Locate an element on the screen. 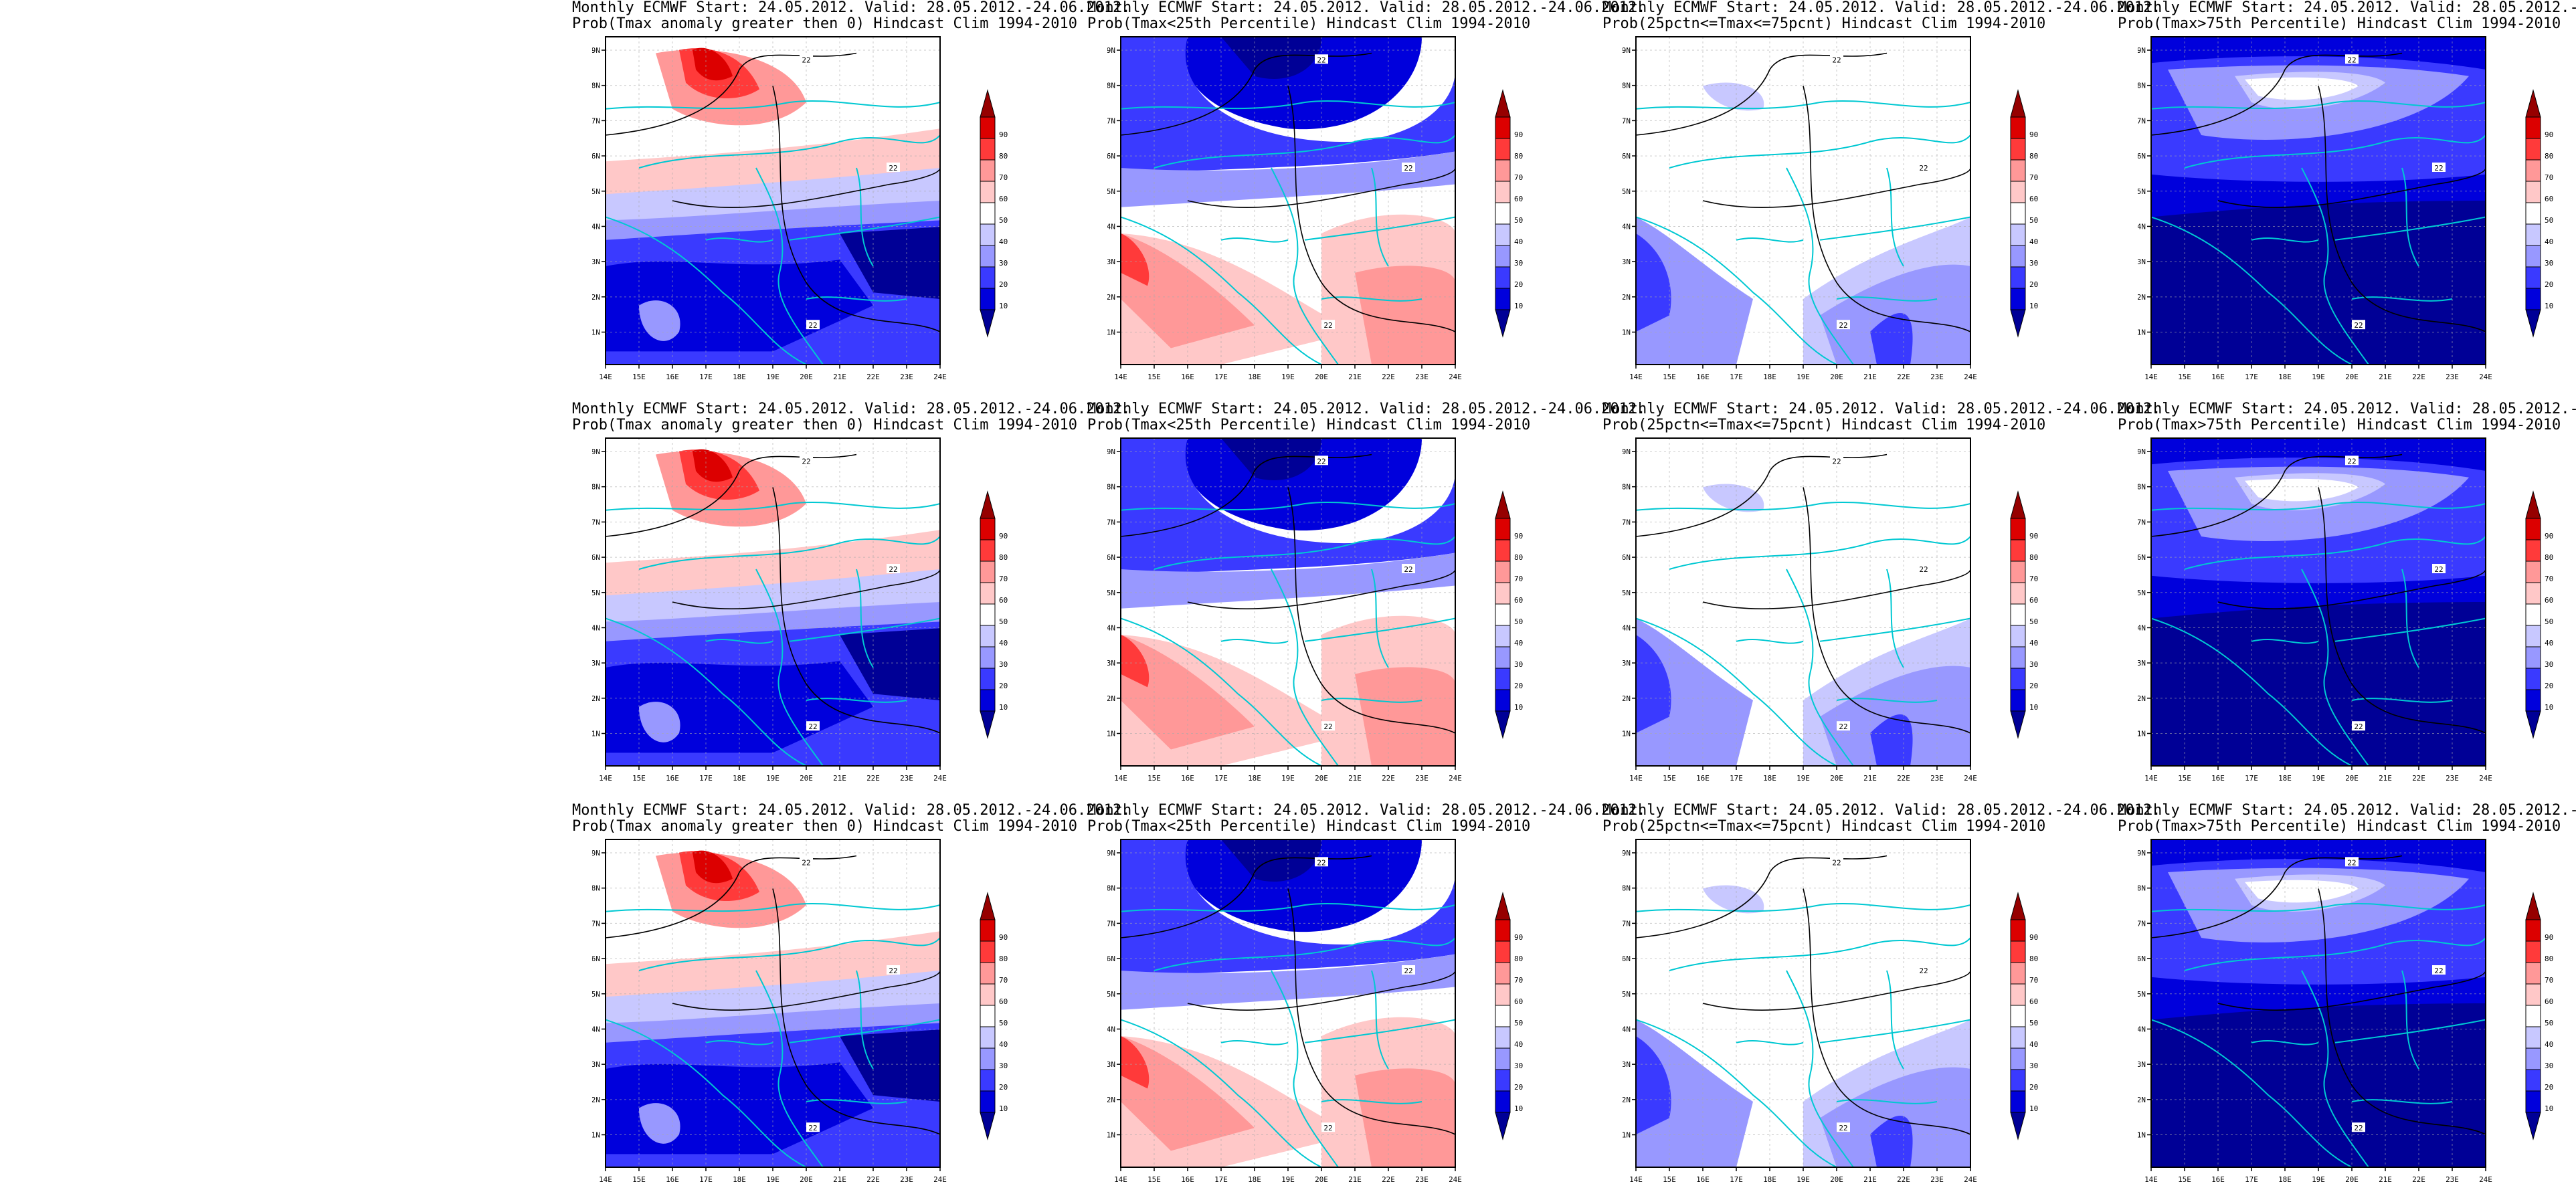  country-borders is located at coordinates (2318, 1034).